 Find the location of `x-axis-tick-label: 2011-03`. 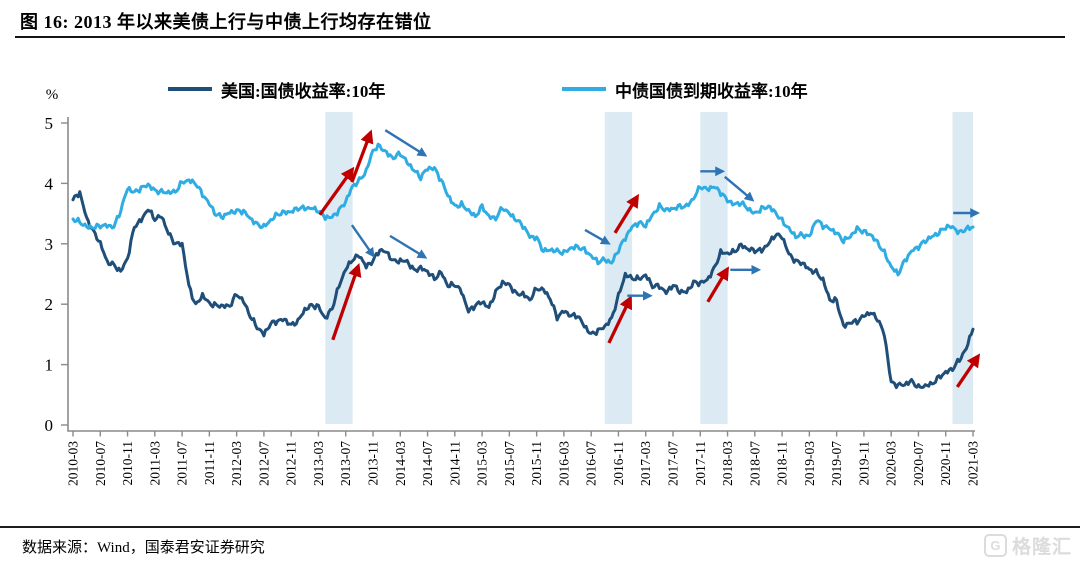

x-axis-tick-label: 2011-03 is located at coordinates (154, 463).